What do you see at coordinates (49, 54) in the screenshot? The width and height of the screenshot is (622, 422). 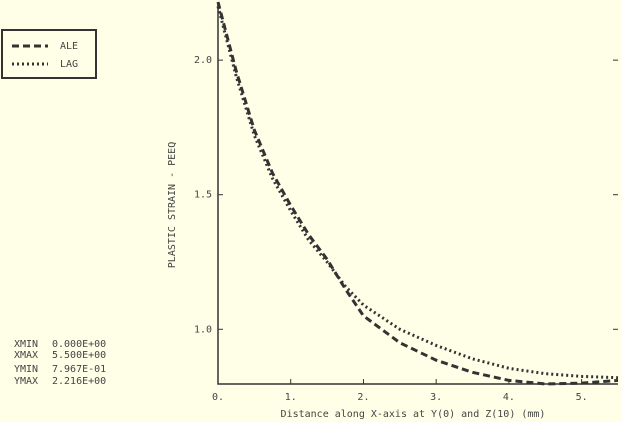 I see `legend-box` at bounding box center [49, 54].